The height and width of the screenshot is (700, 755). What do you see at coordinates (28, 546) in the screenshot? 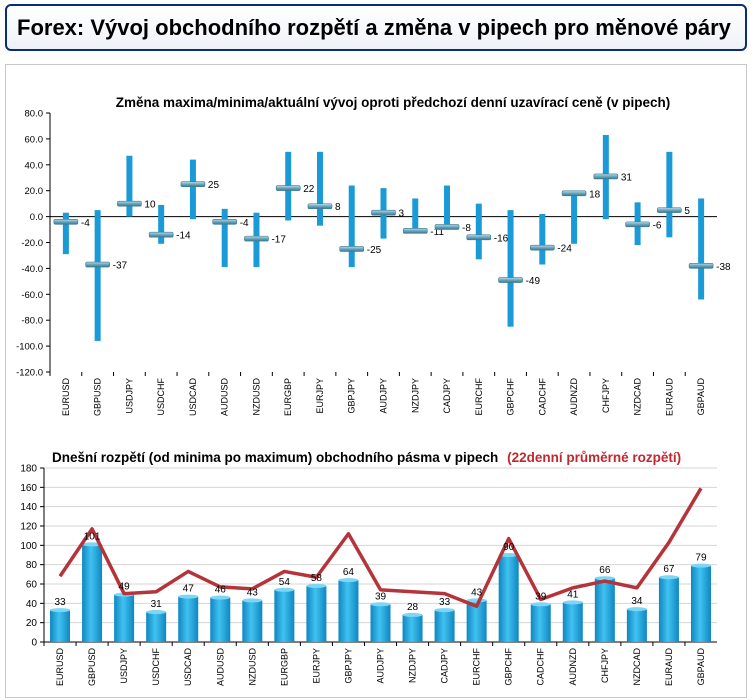
I see `chart2-ytick-label: 100` at bounding box center [28, 546].